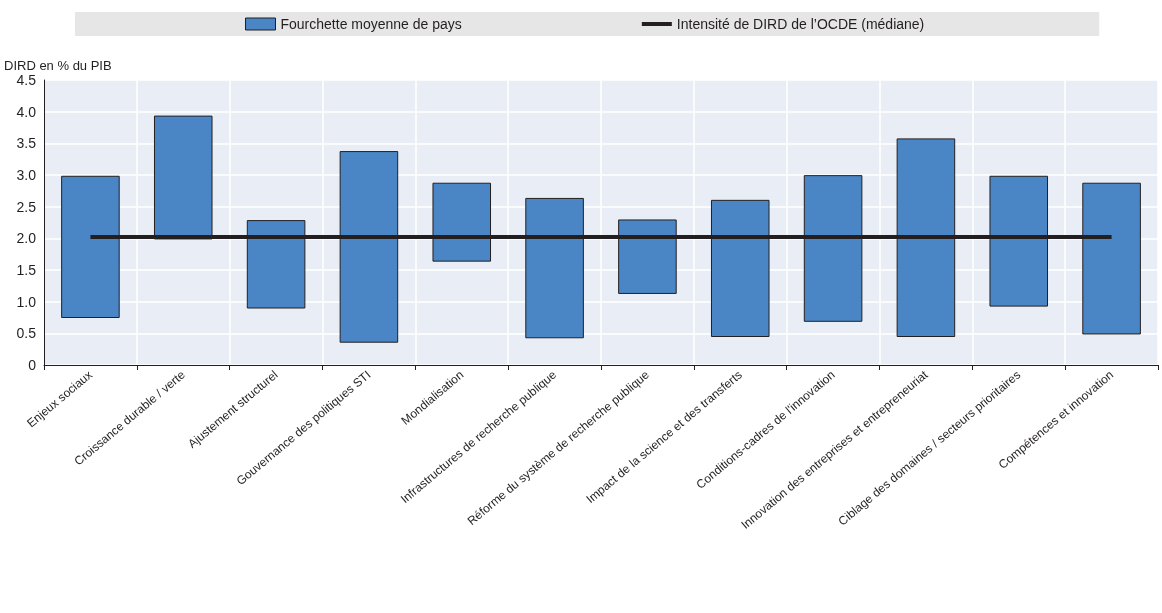 The height and width of the screenshot is (613, 1162). What do you see at coordinates (26, 206) in the screenshot?
I see `y-tick-label: 2.5` at bounding box center [26, 206].